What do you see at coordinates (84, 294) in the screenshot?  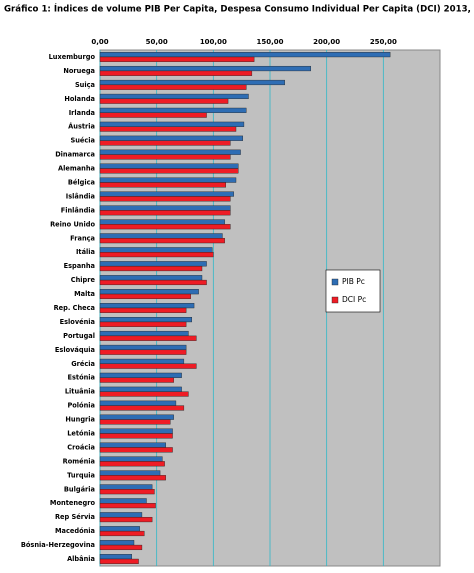 I see `y-tick-label: Malta` at bounding box center [84, 294].